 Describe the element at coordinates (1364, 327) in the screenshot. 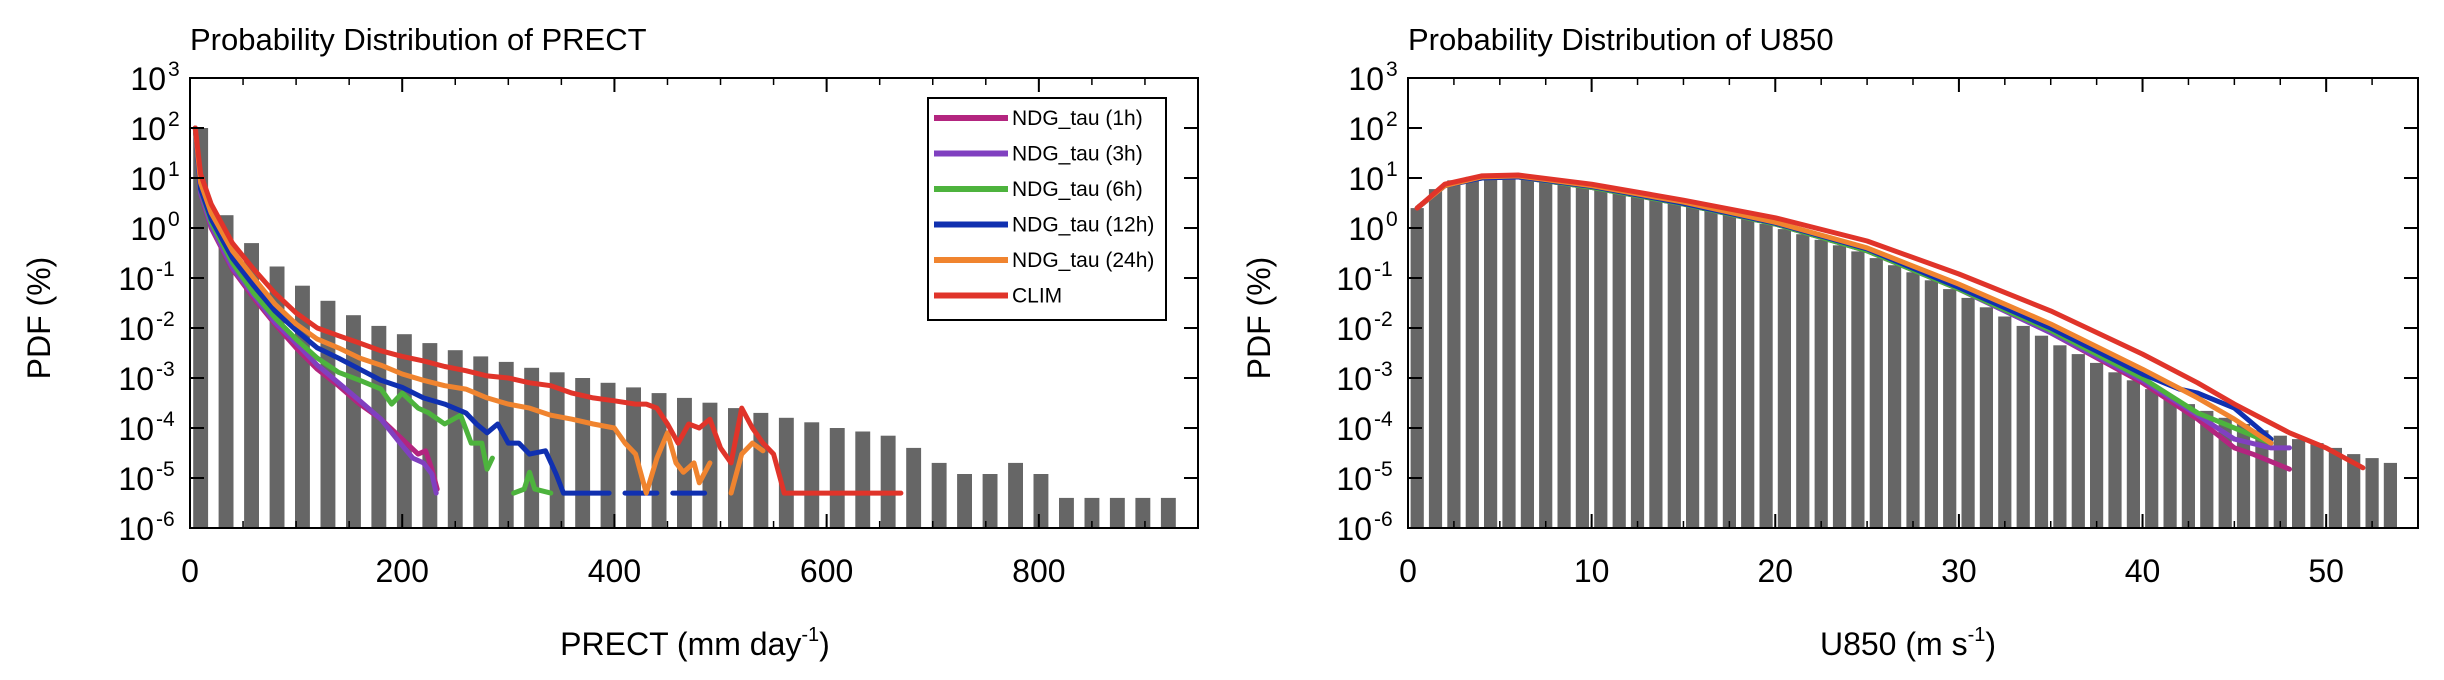

I see `u850-y-tick-label: 10⁻²` at that location.